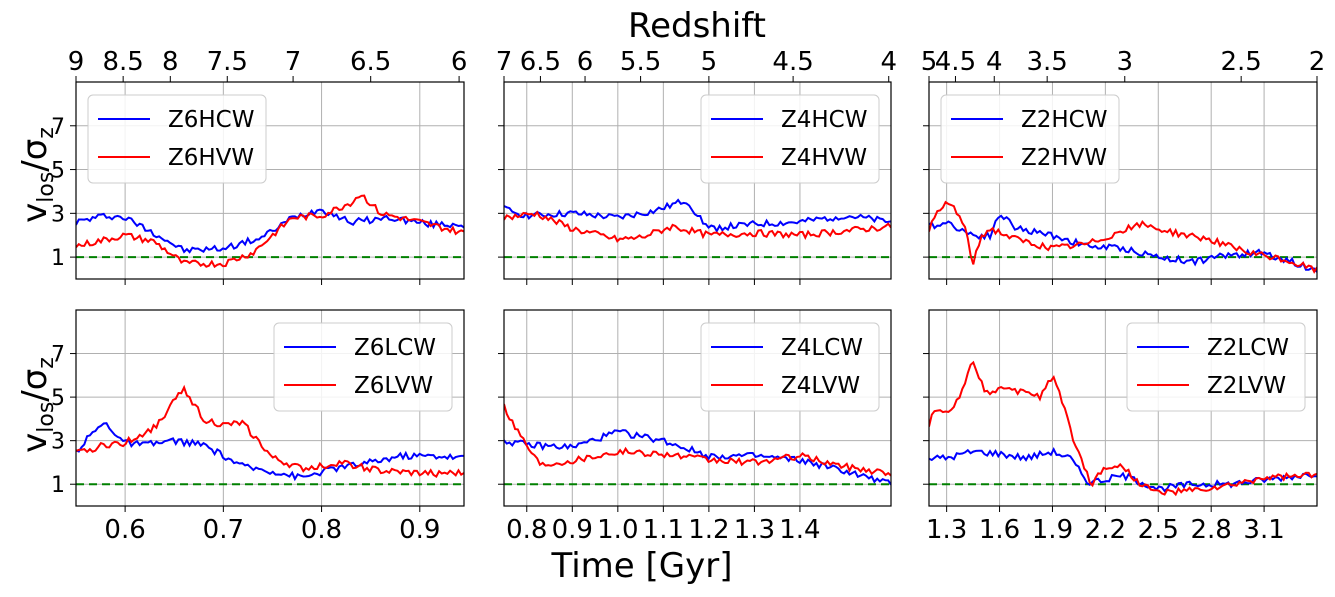  Describe the element at coordinates (1123, 243) in the screenshot. I see `series-line-Z2HCW` at that location.